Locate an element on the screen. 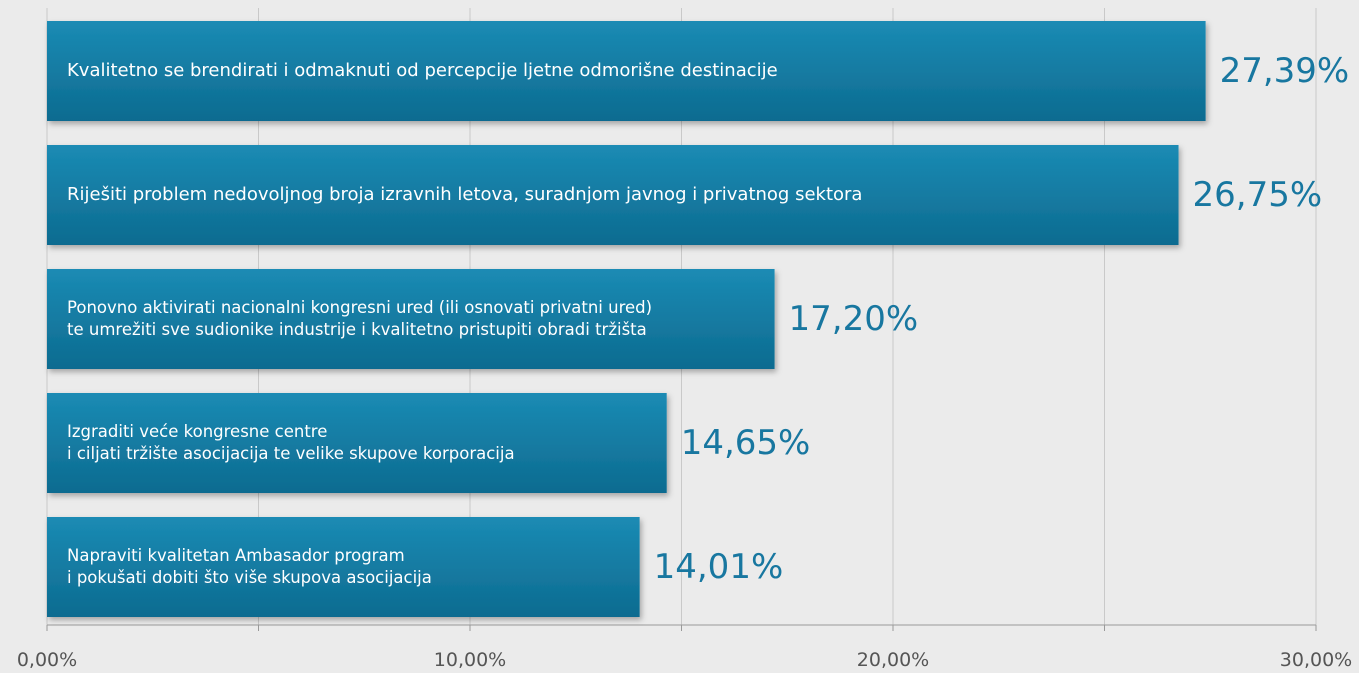  x-tick-label: 20,00% is located at coordinates (893, 660).